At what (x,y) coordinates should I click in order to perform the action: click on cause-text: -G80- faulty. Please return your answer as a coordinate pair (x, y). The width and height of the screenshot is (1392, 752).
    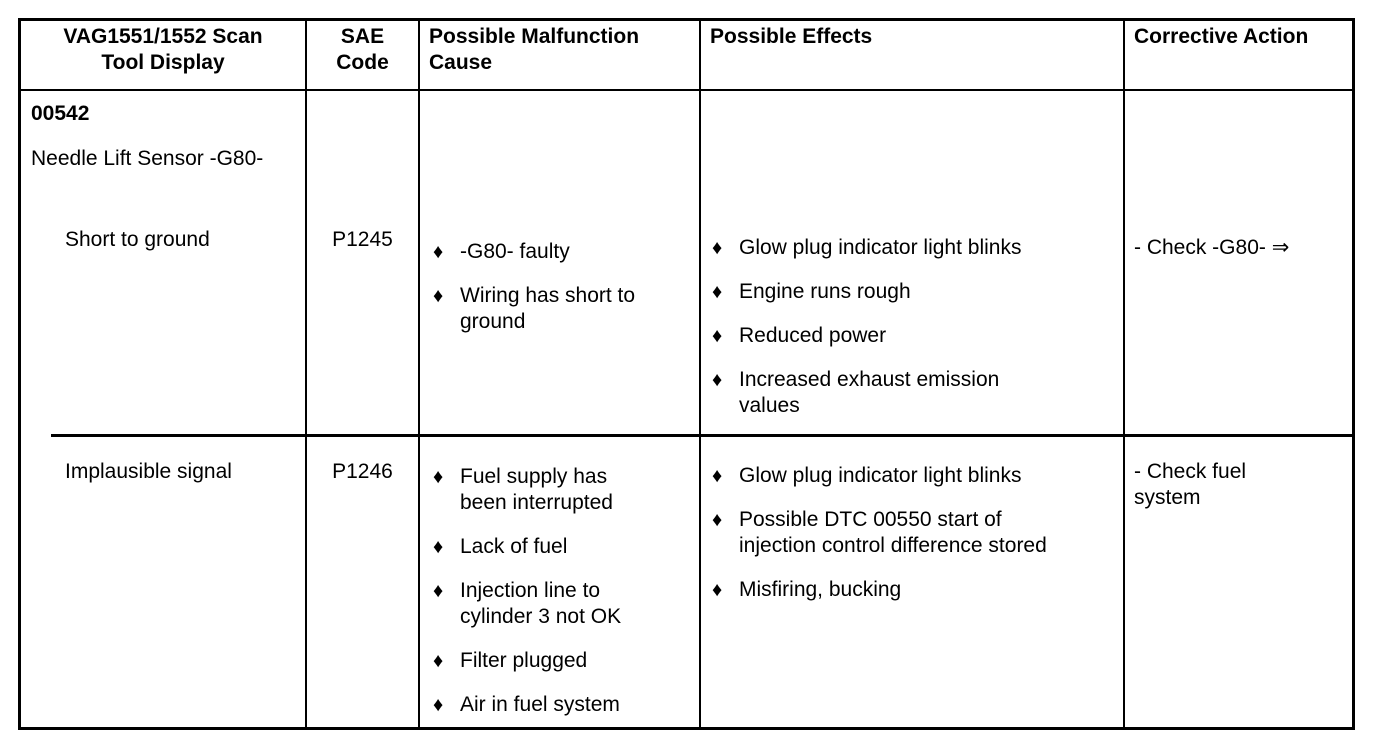
    Looking at the image, I should click on (515, 251).